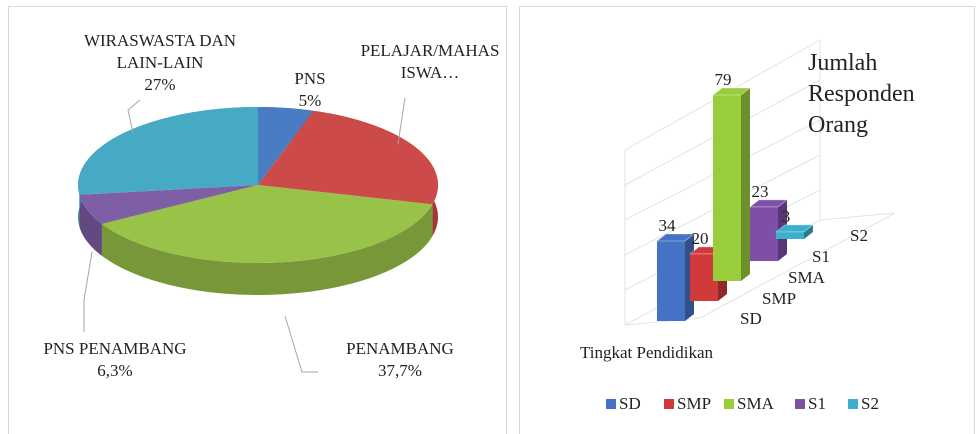  Describe the element at coordinates (630, 403) in the screenshot. I see `legend-label: SD` at that location.